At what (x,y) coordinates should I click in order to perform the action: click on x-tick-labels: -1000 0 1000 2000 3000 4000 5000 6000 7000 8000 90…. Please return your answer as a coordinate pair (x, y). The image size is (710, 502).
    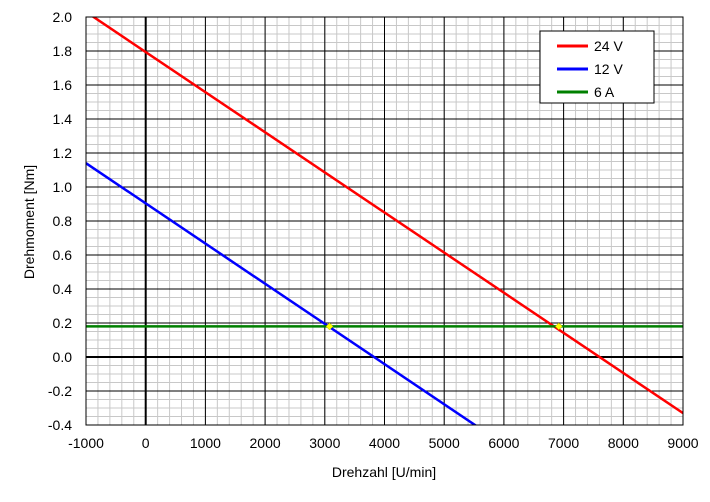
    Looking at the image, I should click on (383, 443).